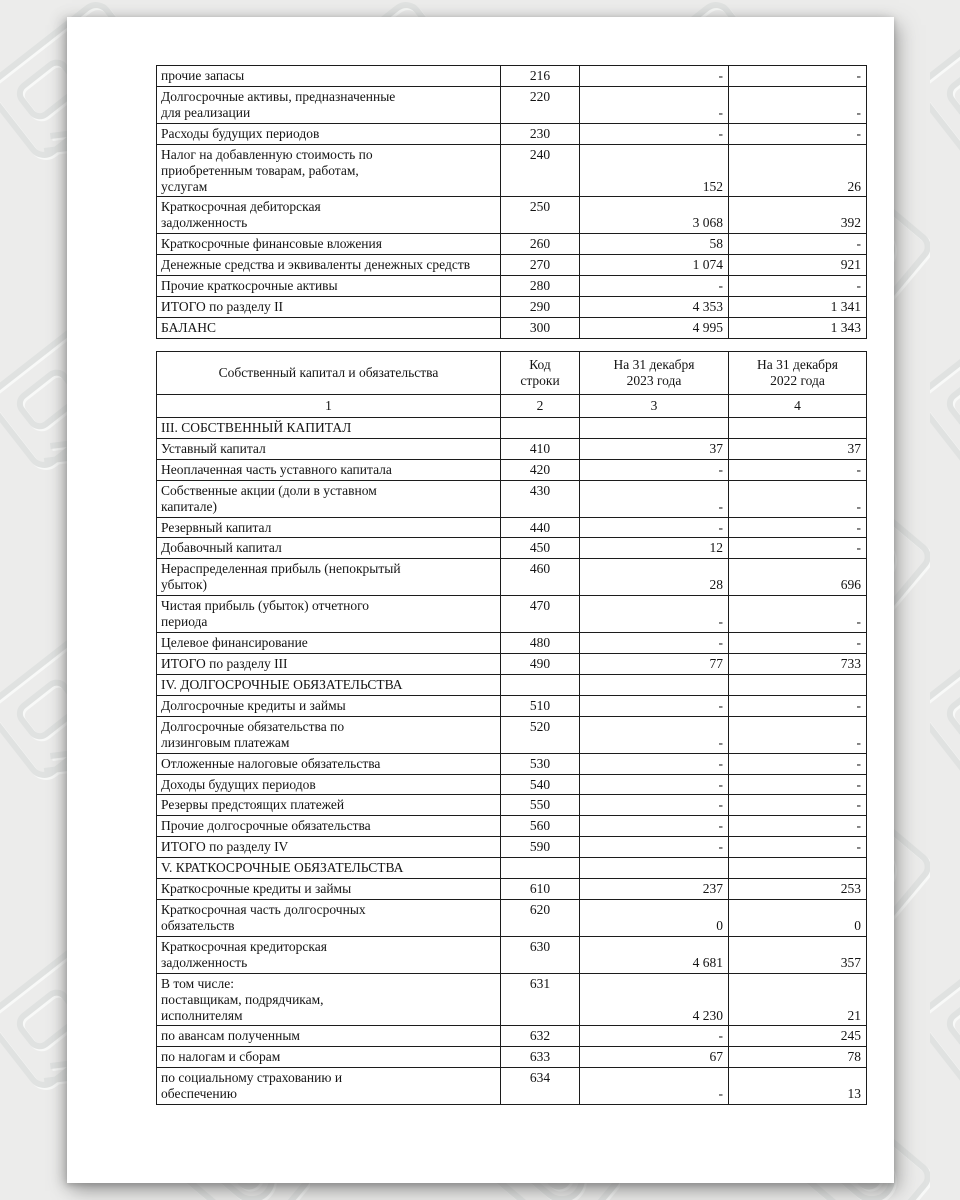 The width and height of the screenshot is (960, 1200). Describe the element at coordinates (328, 868) in the screenshot. I see `section-title: V. КРАТКОСРОЧНЫЕ ОБЯЗАТЕЛЬСТВА` at that location.